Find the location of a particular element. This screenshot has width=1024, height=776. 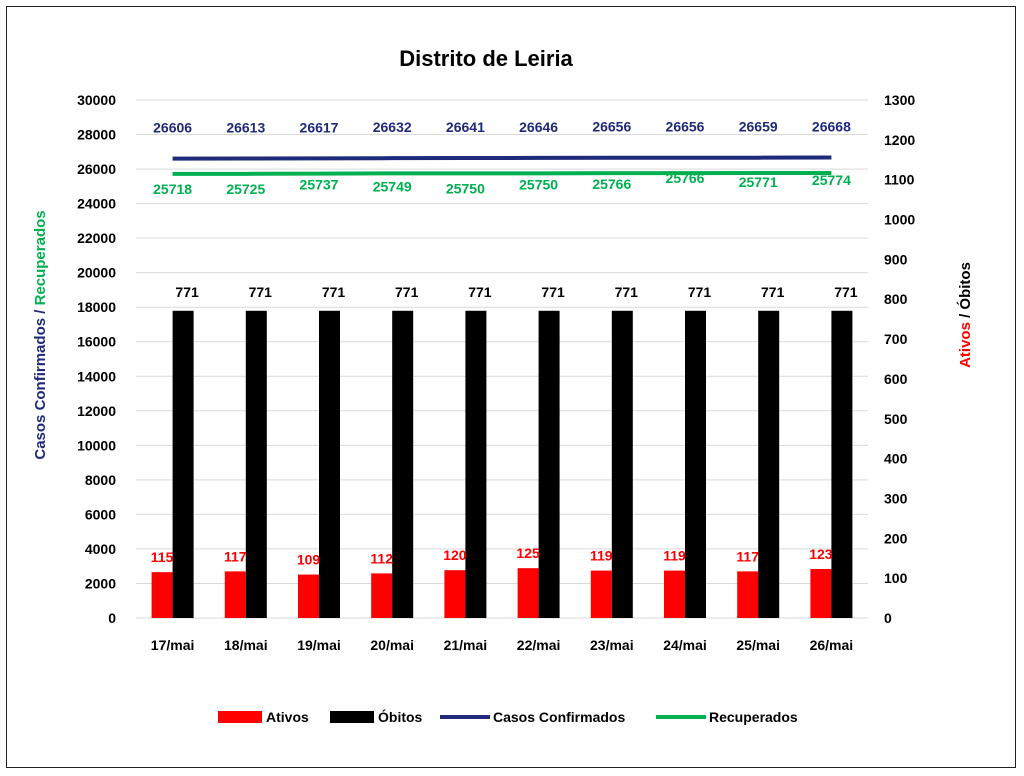

data-label-recuperados: 25766 is located at coordinates (611, 184).